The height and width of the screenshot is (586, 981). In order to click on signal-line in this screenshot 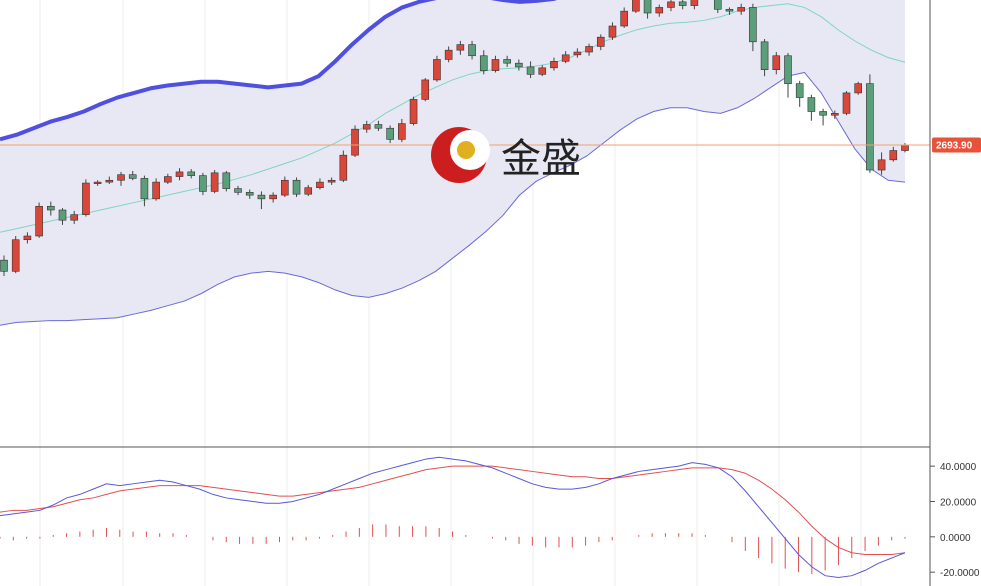, I will do `click(453, 510)`.